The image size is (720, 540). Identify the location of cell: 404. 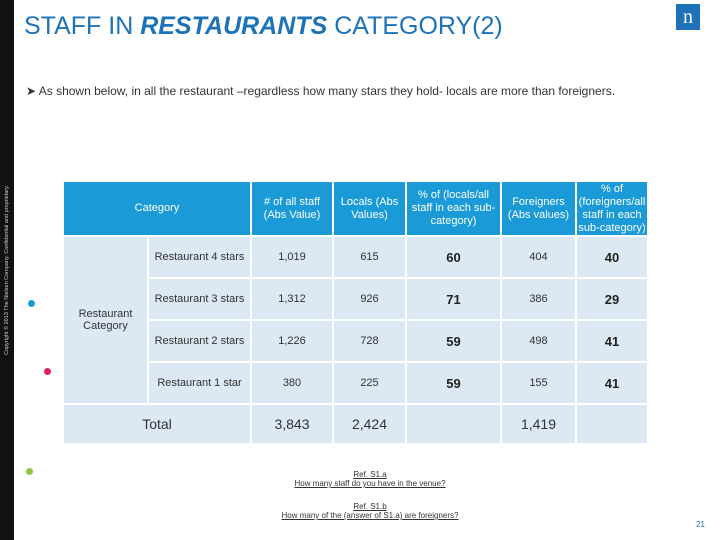
(538, 257).